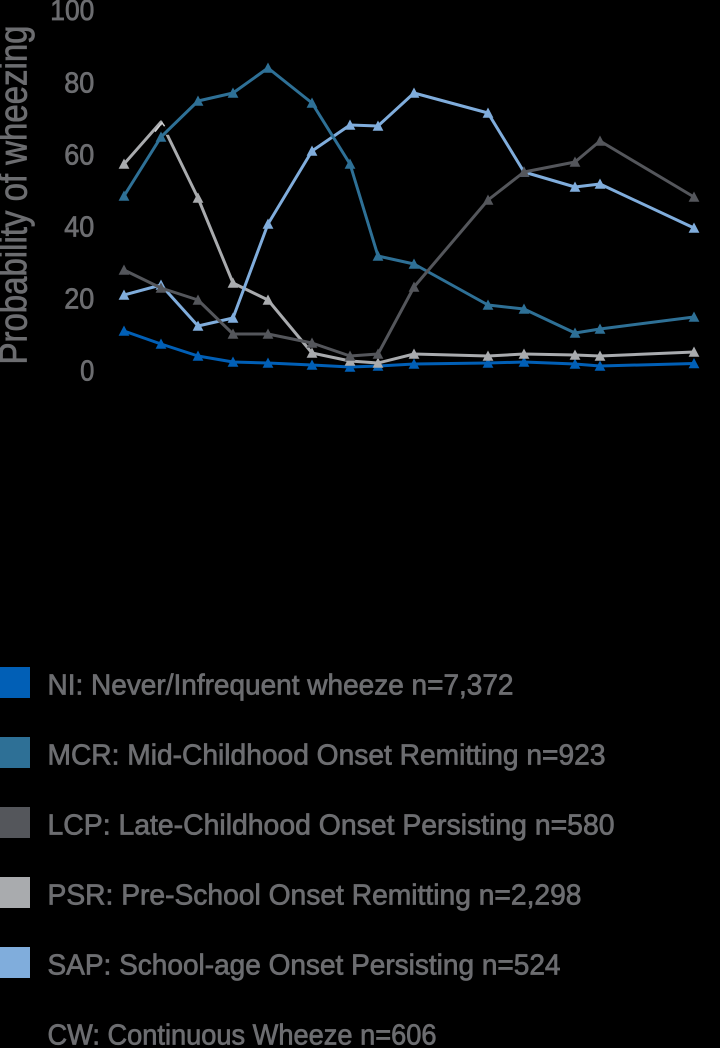 This screenshot has height=1048, width=720. I want to click on svg-text: Probability of wheezing, so click(18, 195).